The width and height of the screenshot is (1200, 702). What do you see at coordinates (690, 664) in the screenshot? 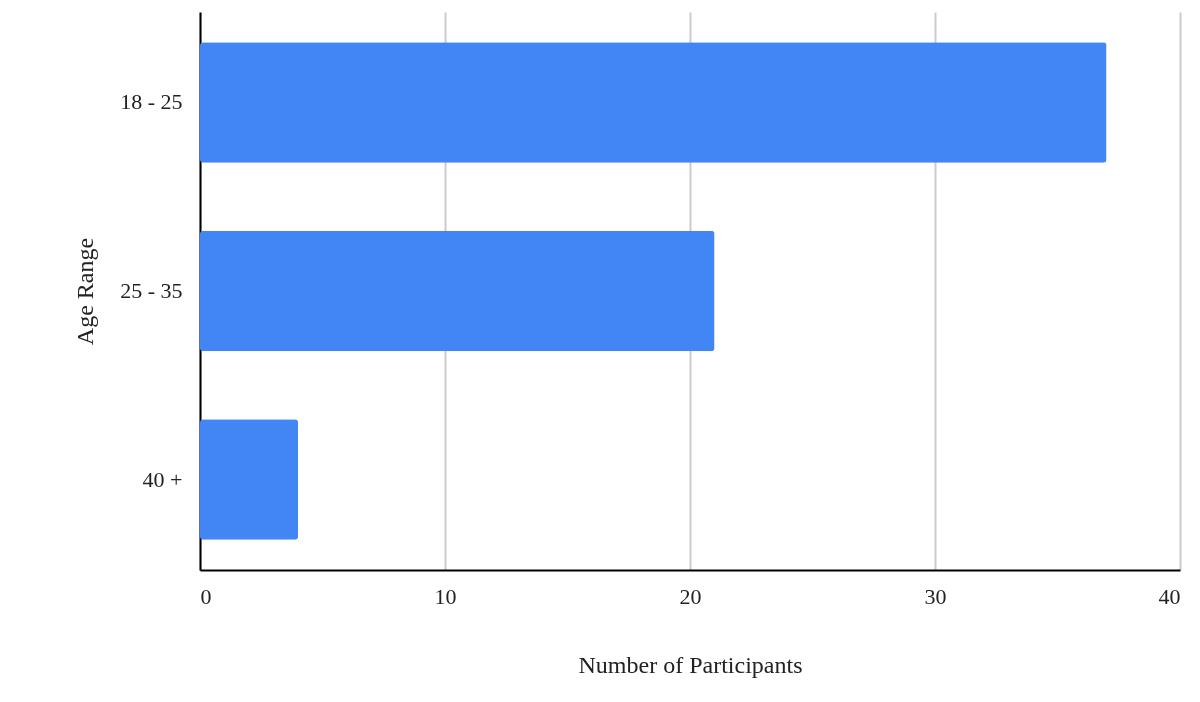
I see `x-axis-title: Number of Participants` at bounding box center [690, 664].